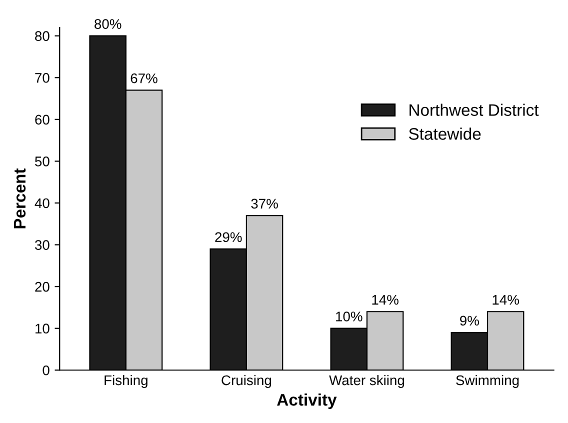 The width and height of the screenshot is (568, 423). What do you see at coordinates (126, 381) in the screenshot?
I see `x-tick-label: Fishing` at bounding box center [126, 381].